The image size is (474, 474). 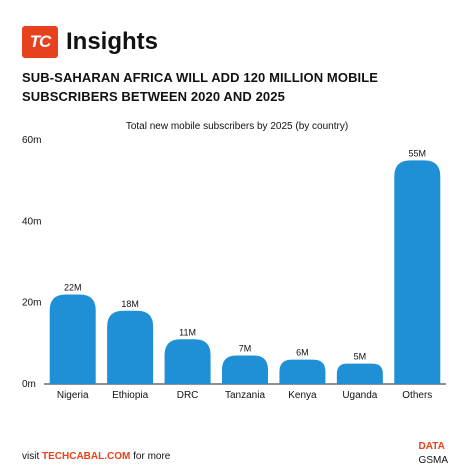 I want to click on bar-nigeria, so click(x=72, y=339).